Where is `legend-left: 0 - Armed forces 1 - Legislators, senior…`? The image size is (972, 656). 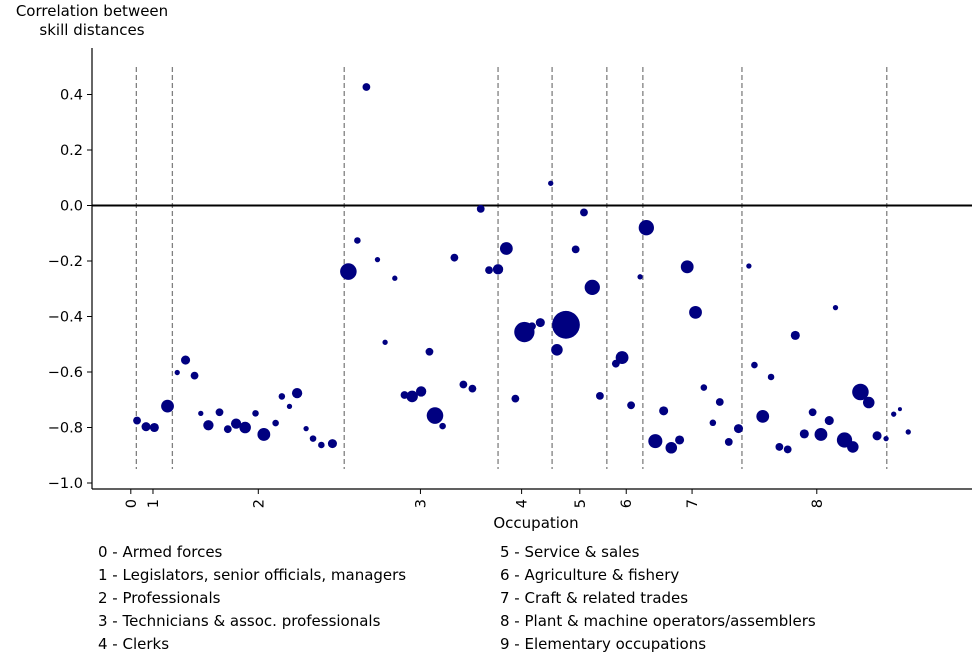 legend-left: 0 - Armed forces 1 - Legislators, senior… is located at coordinates (252, 598).